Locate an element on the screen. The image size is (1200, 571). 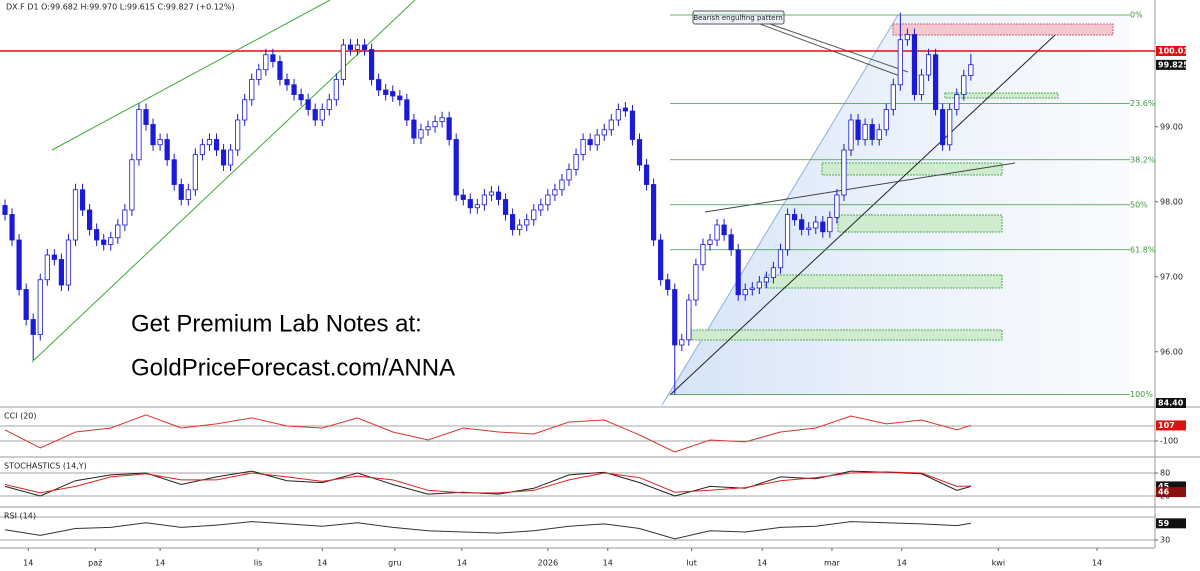
y-tick-label: 98.00 is located at coordinates (1171, 201).